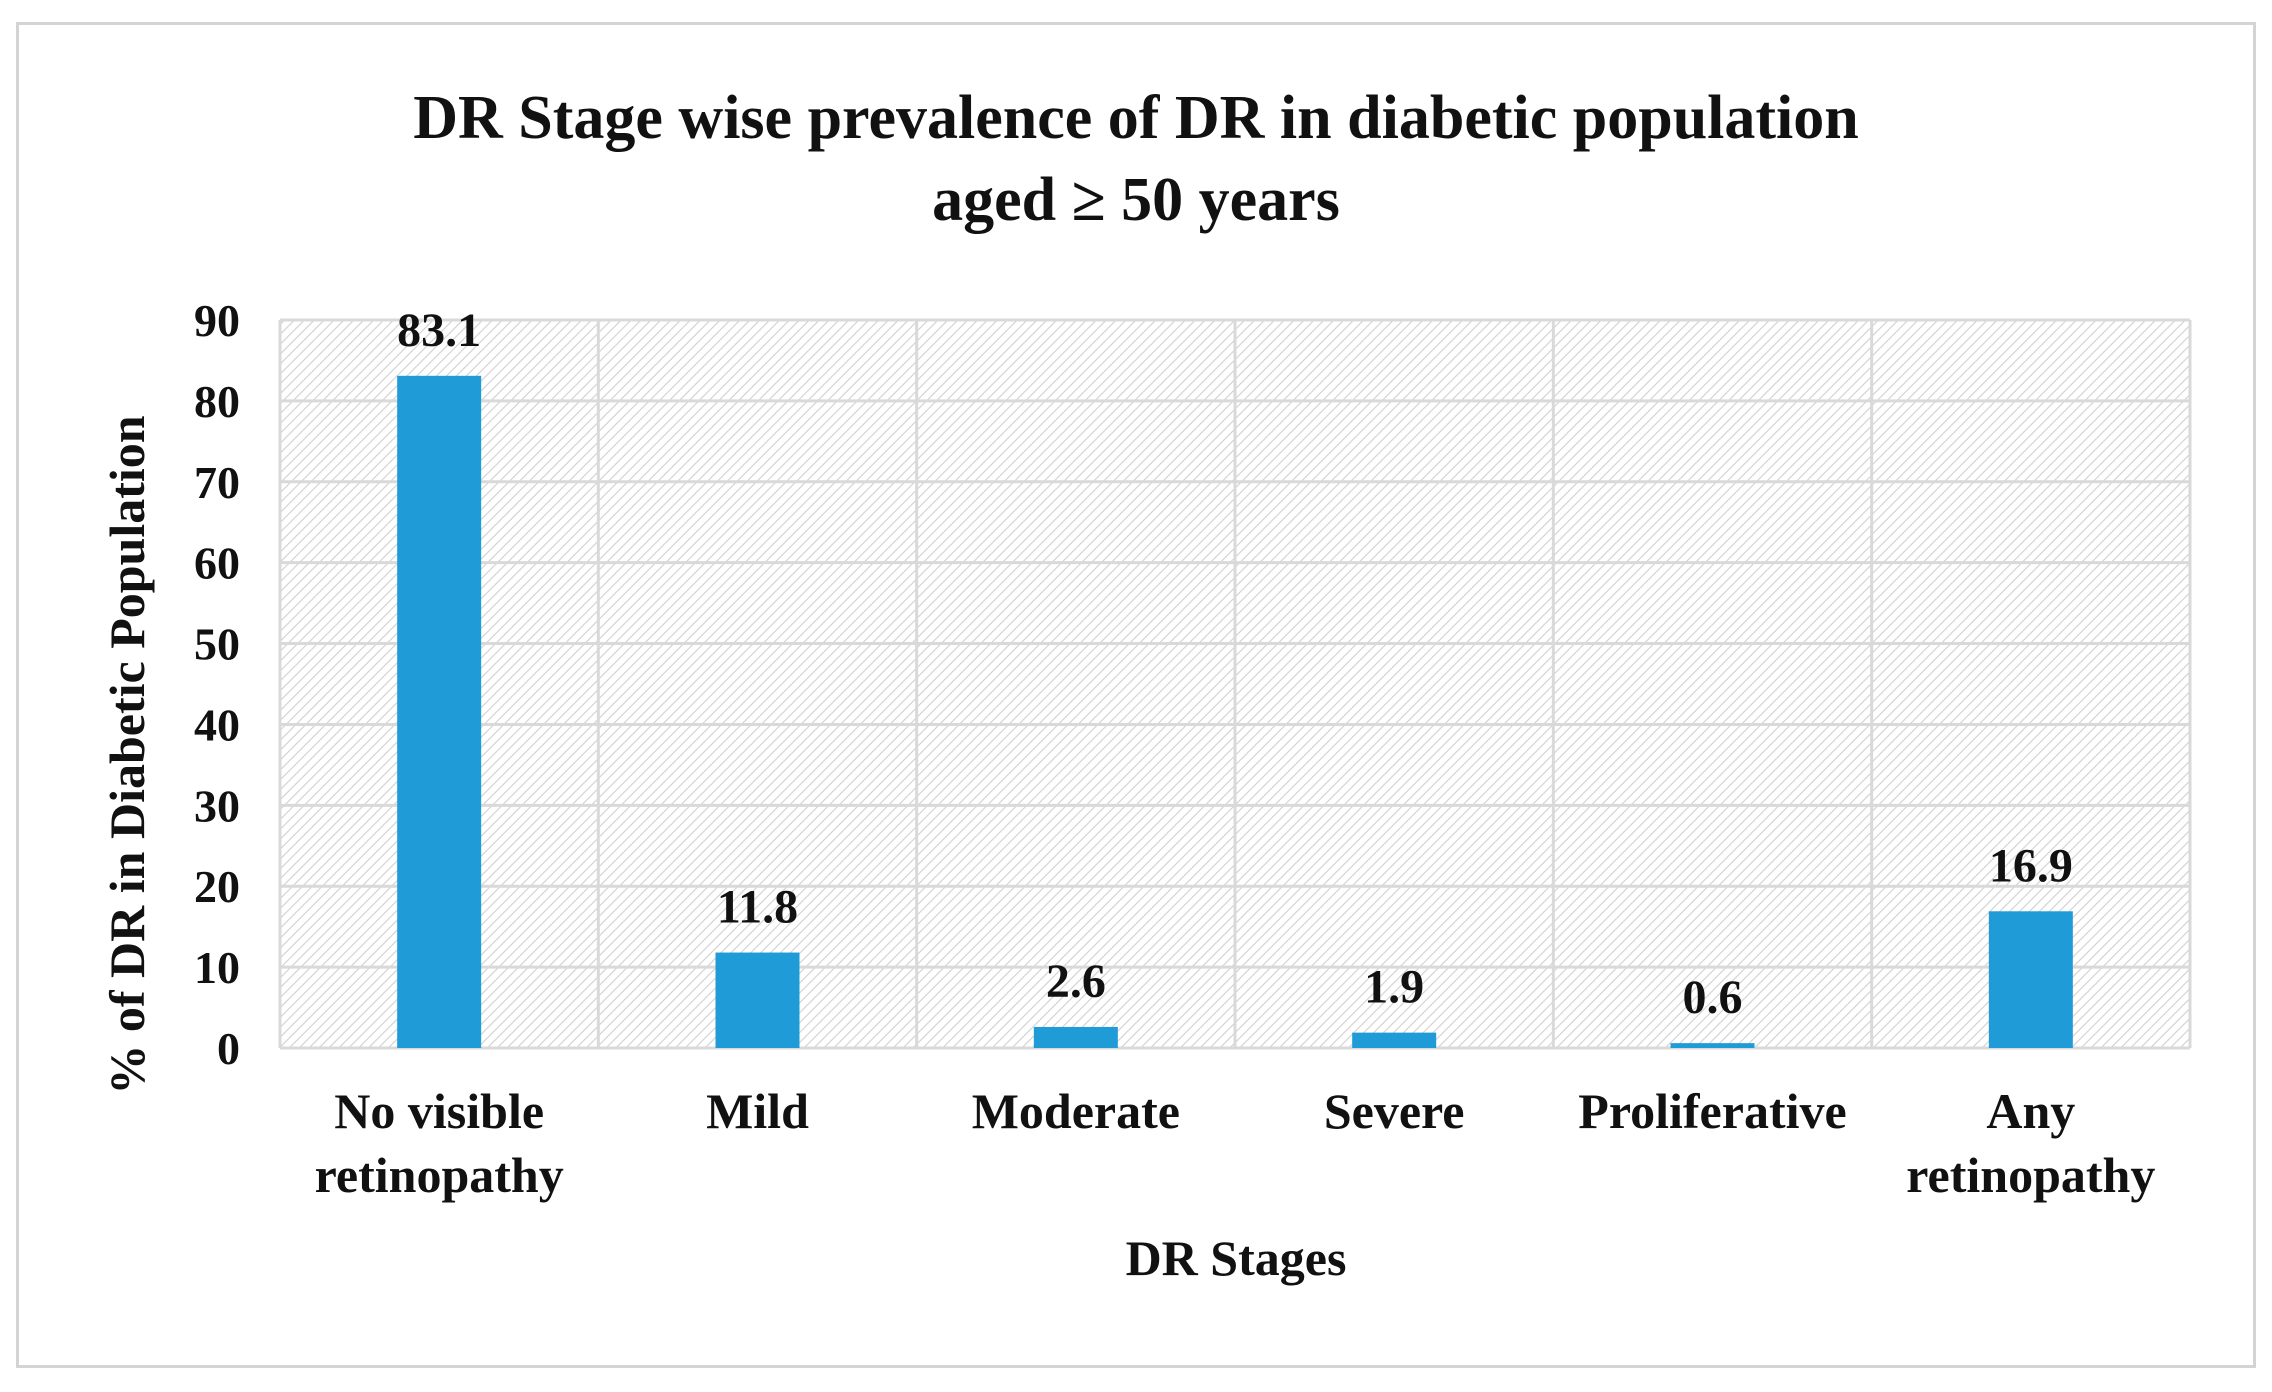 The height and width of the screenshot is (1392, 2272). I want to click on data-label: 11.8, so click(757, 907).